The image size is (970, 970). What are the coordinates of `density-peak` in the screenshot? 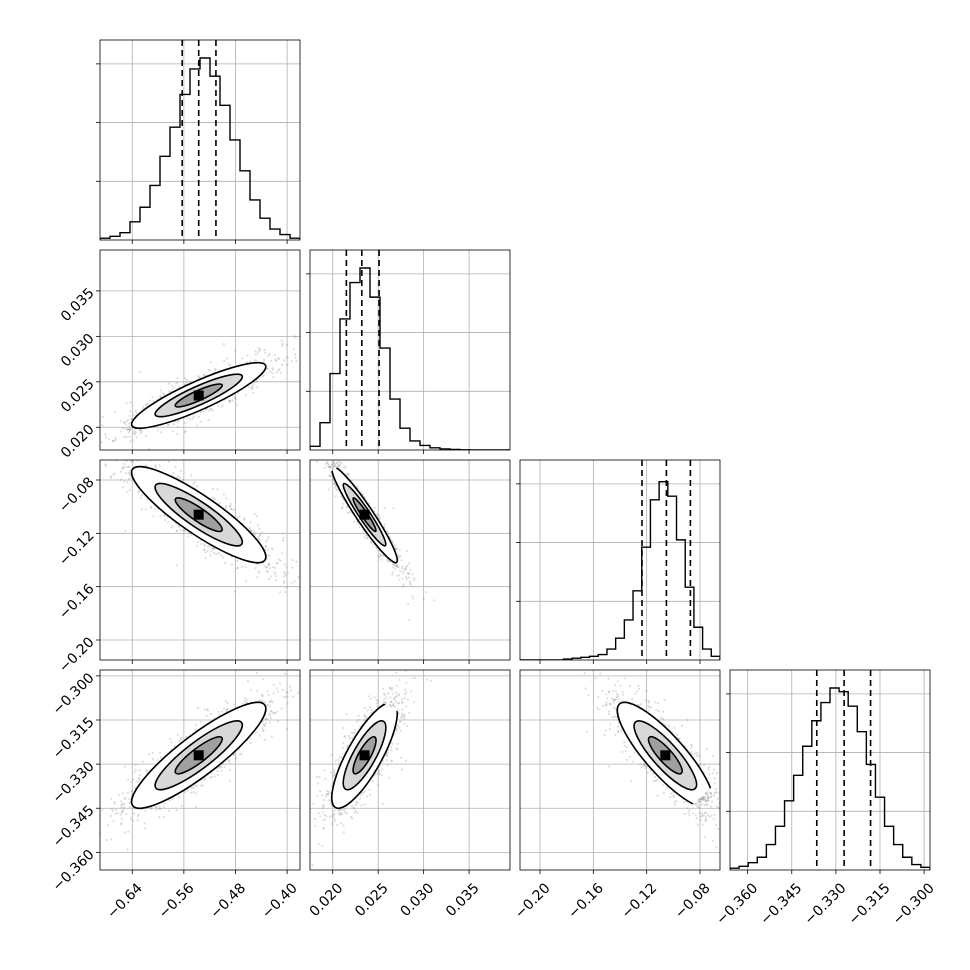 It's located at (364, 514).